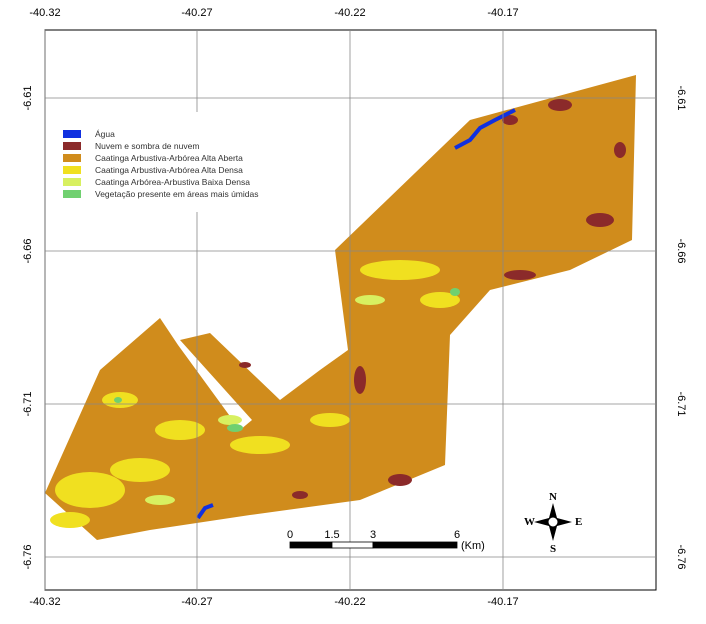  What do you see at coordinates (578, 522) in the screenshot?
I see `compass-e: E` at bounding box center [578, 522].